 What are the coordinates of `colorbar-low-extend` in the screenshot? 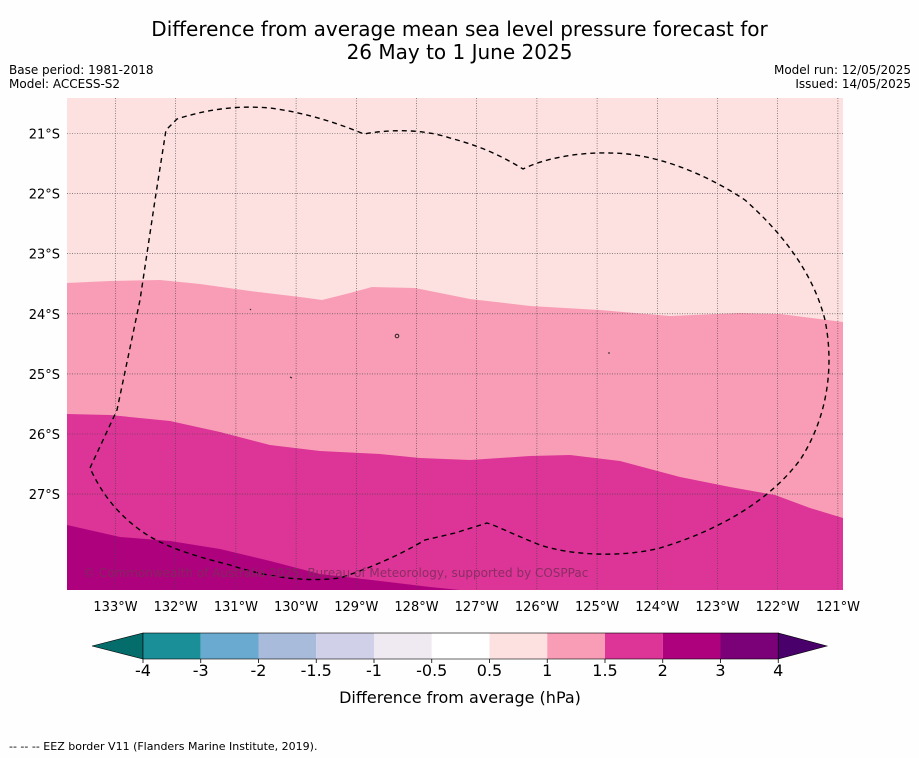 It's located at (117, 646).